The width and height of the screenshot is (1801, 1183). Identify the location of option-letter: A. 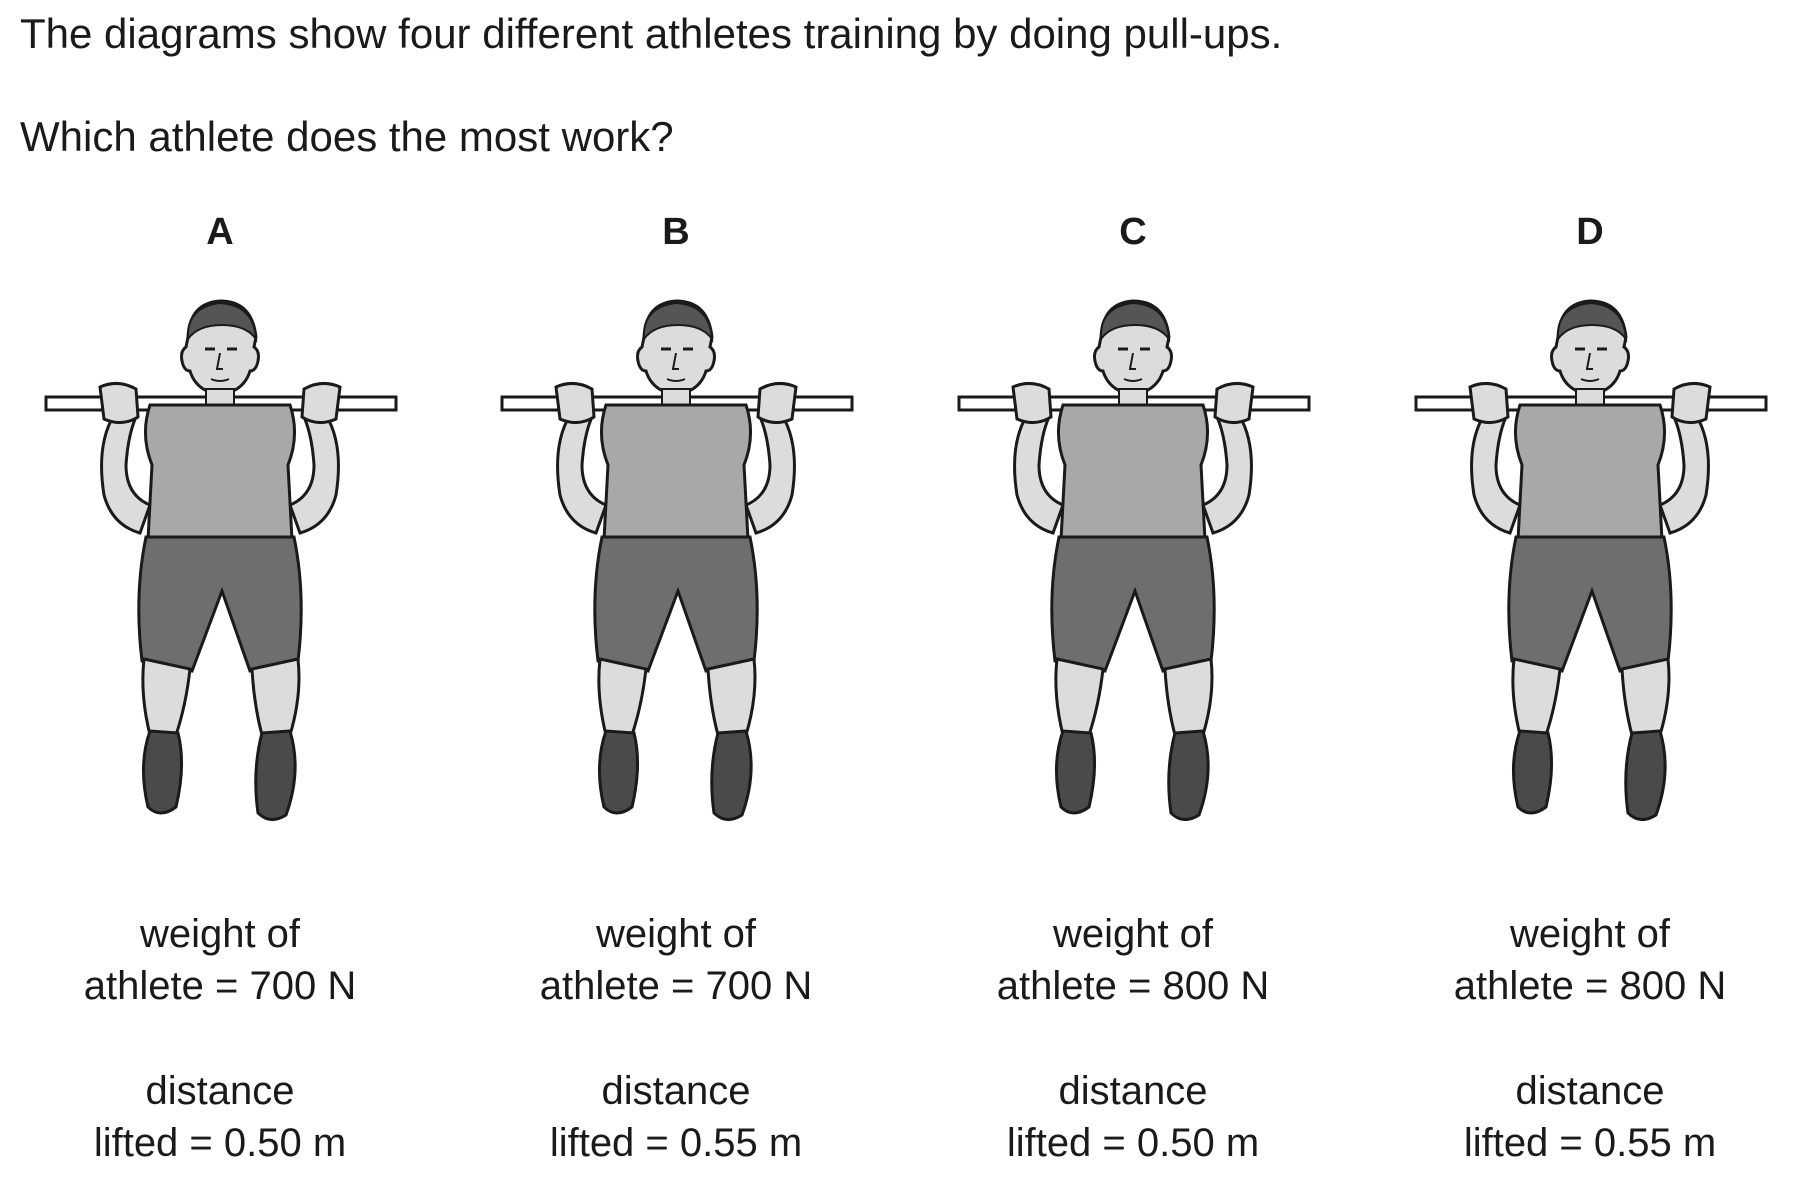
(220, 232).